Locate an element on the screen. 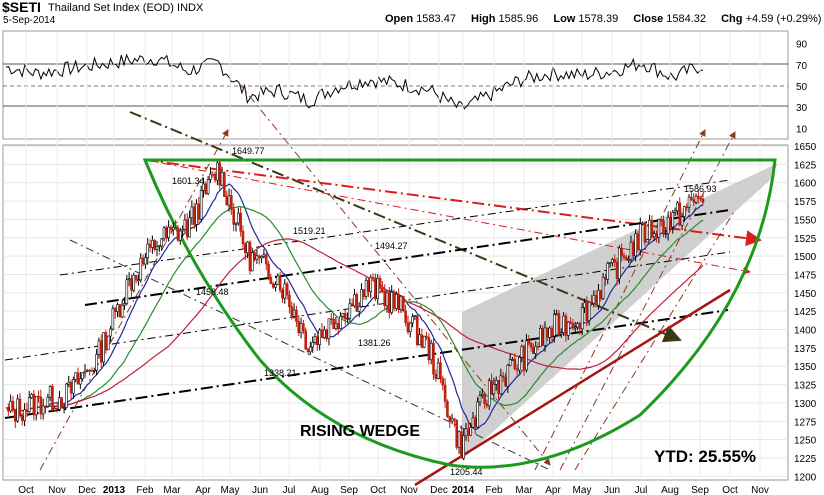 The width and height of the screenshot is (824, 495). close-value: 1584.32 is located at coordinates (686, 19).